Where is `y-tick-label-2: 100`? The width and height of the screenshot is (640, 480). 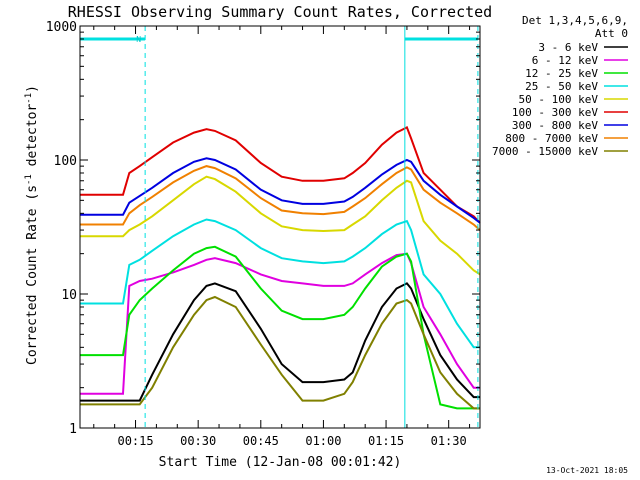 y-tick-label-2: 100 is located at coordinates (65, 161).